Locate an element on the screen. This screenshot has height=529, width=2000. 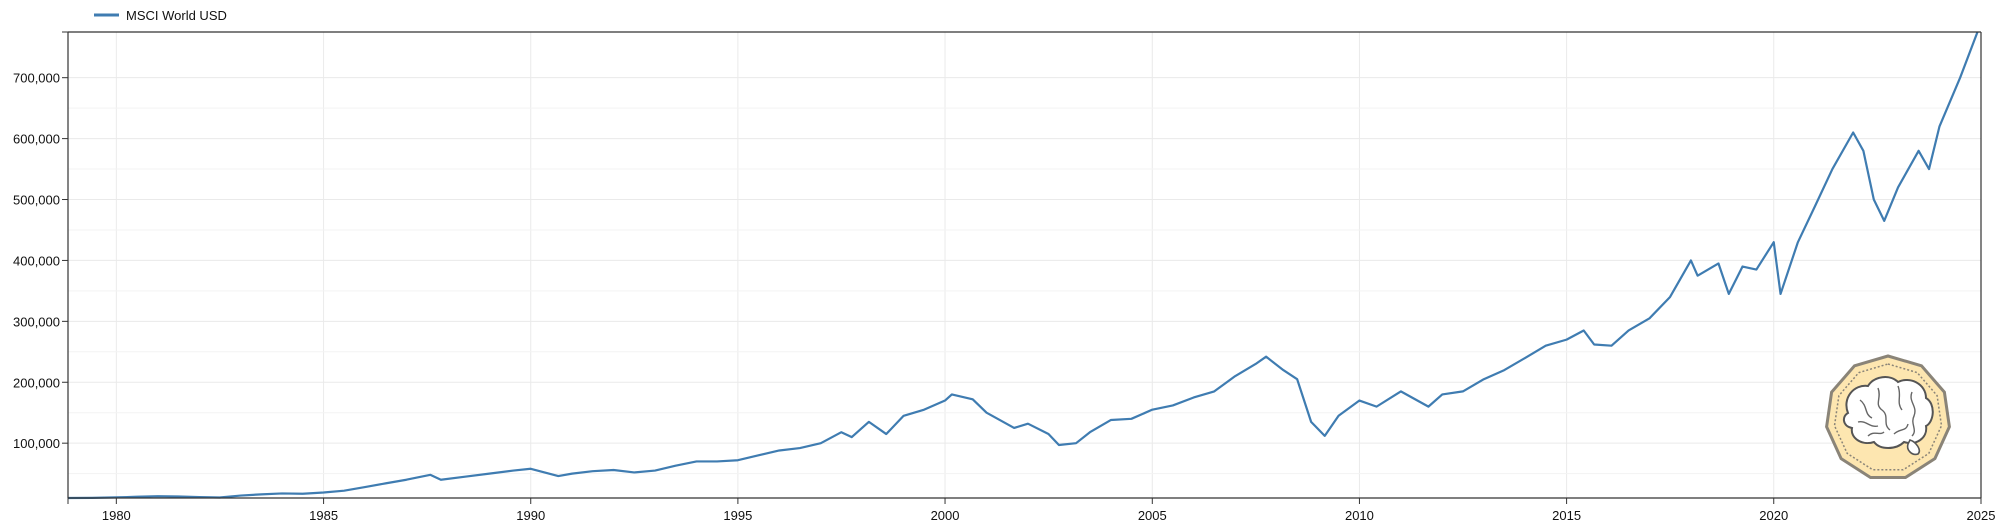
x-tick-label-1985: 1985 is located at coordinates (323, 515).